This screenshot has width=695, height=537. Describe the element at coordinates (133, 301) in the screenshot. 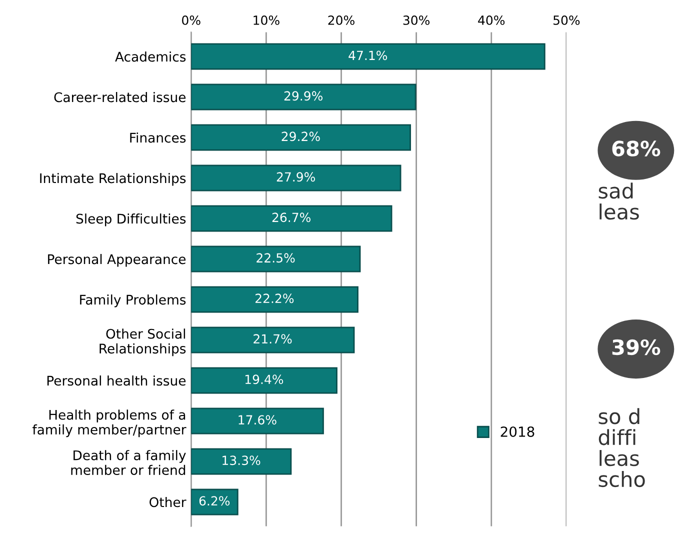

I see `y-tick-label: Family Problems` at that location.